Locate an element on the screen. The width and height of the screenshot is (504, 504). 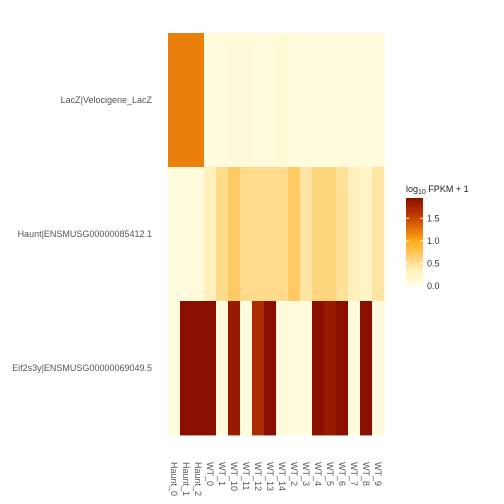
color-legend: log10 FPKM + 1 0.0 0.5 1.0 1.5 is located at coordinates (437, 237).